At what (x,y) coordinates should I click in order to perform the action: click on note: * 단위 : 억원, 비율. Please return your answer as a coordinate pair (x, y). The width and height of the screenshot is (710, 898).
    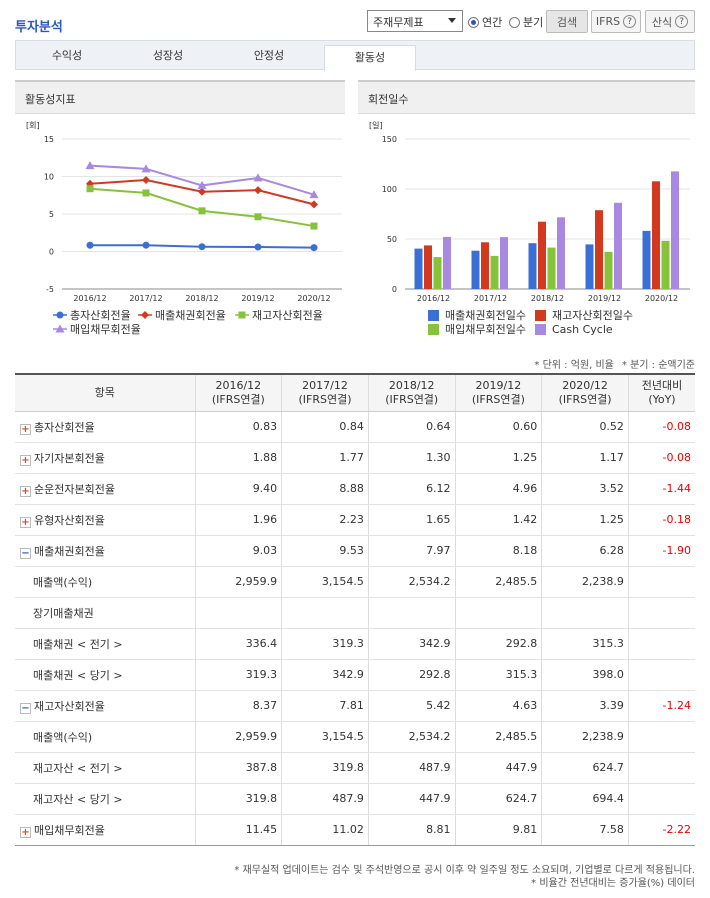
    Looking at the image, I should click on (574, 365).